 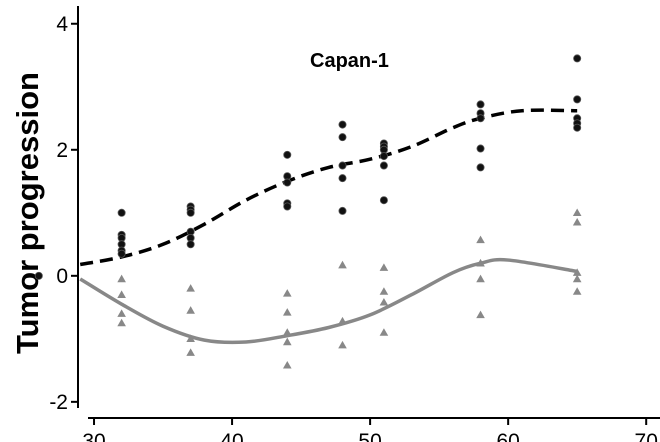 What do you see at coordinates (27, 213) in the screenshot?
I see `y-axis-title: Tumor progression` at bounding box center [27, 213].